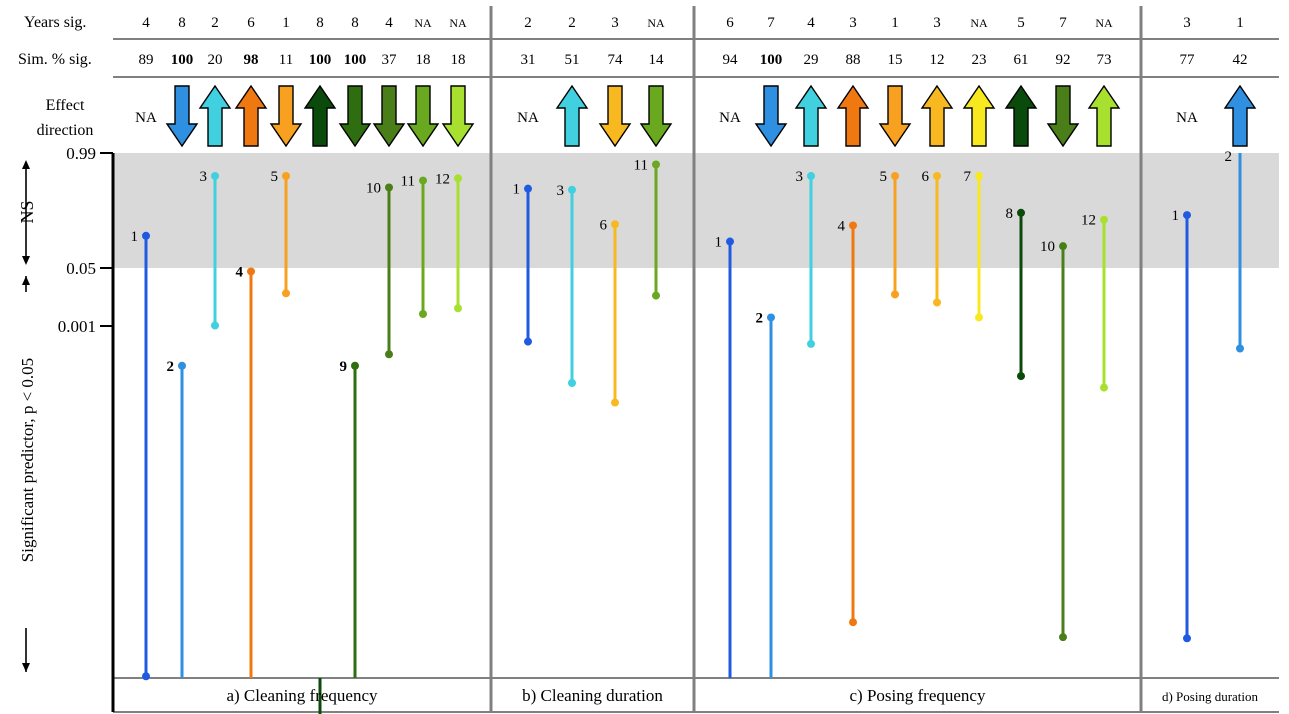 This screenshot has height=714, width=1289. I want to click on ns-band, so click(696, 210).